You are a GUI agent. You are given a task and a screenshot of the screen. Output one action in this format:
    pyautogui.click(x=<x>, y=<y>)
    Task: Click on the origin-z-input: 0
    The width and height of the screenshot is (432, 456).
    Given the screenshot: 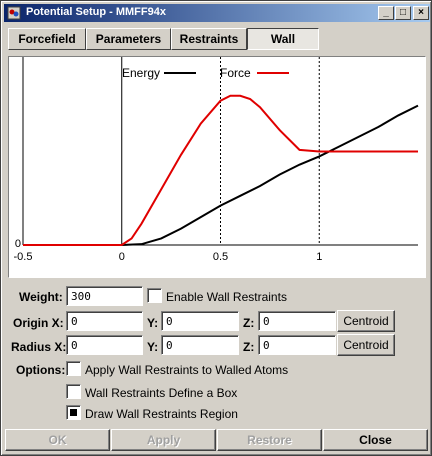 What is the action you would take?
    pyautogui.click(x=297, y=321)
    